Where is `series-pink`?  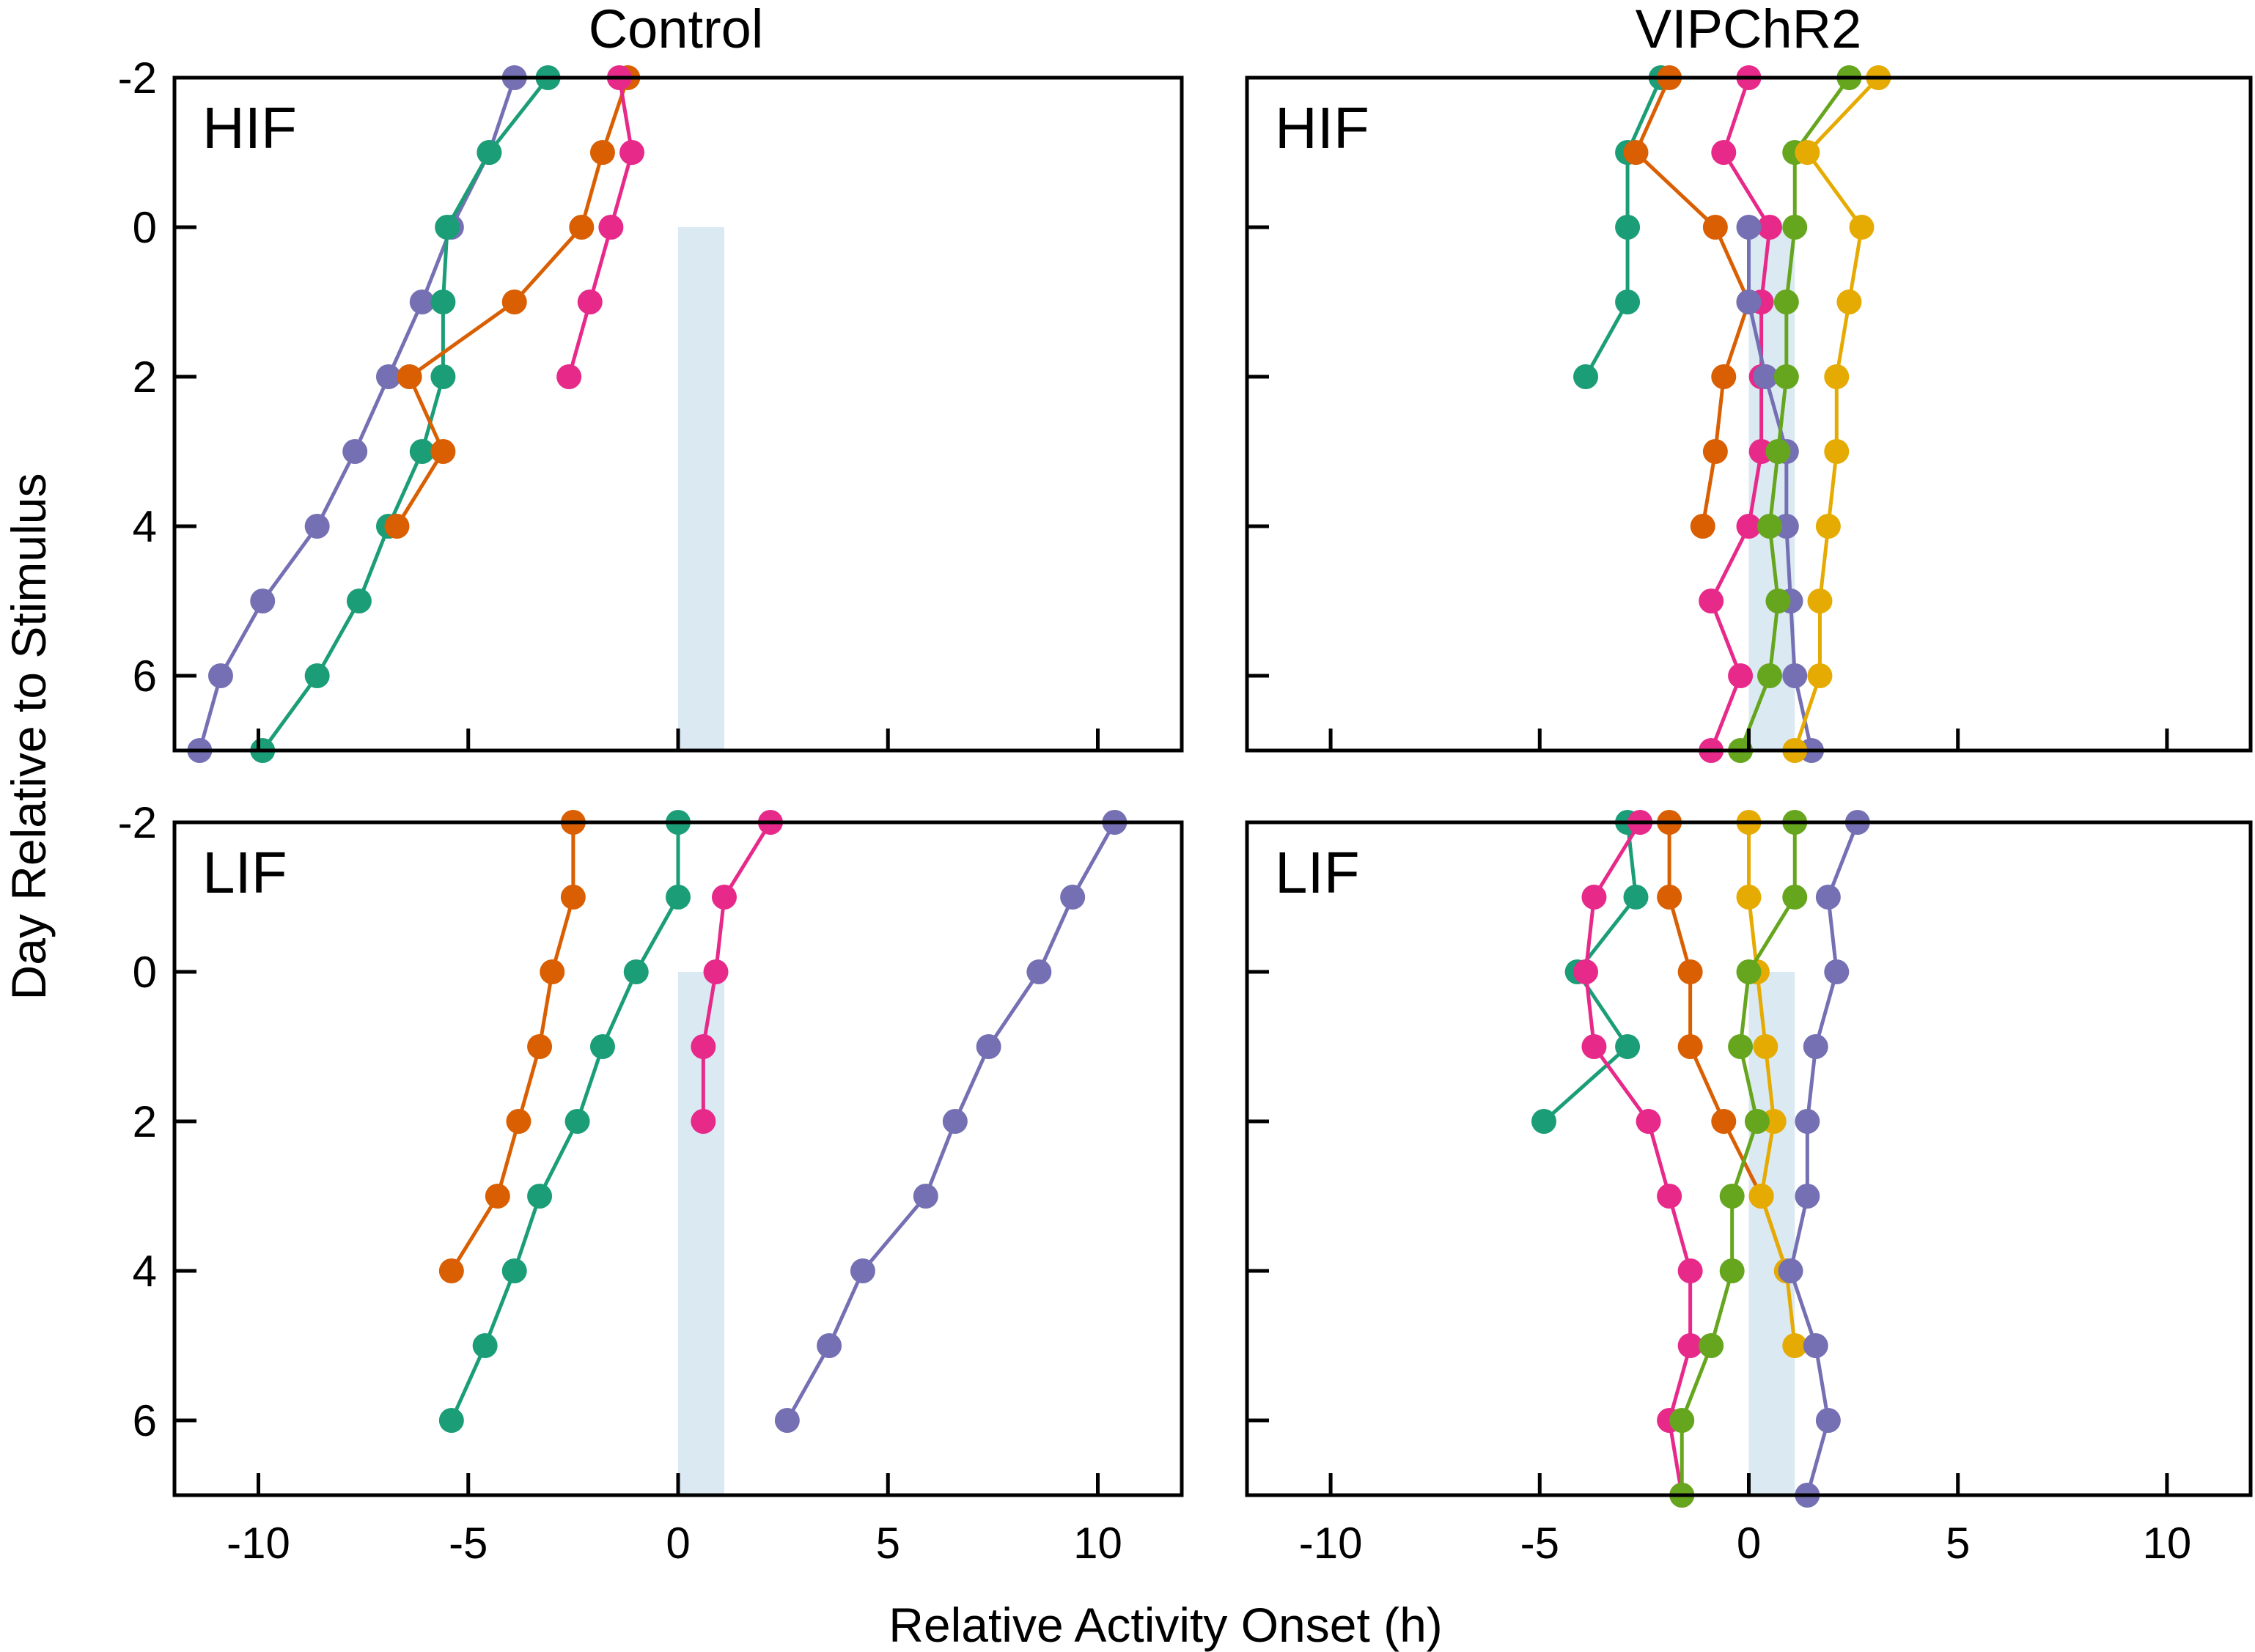 series-pink is located at coordinates (737, 972).